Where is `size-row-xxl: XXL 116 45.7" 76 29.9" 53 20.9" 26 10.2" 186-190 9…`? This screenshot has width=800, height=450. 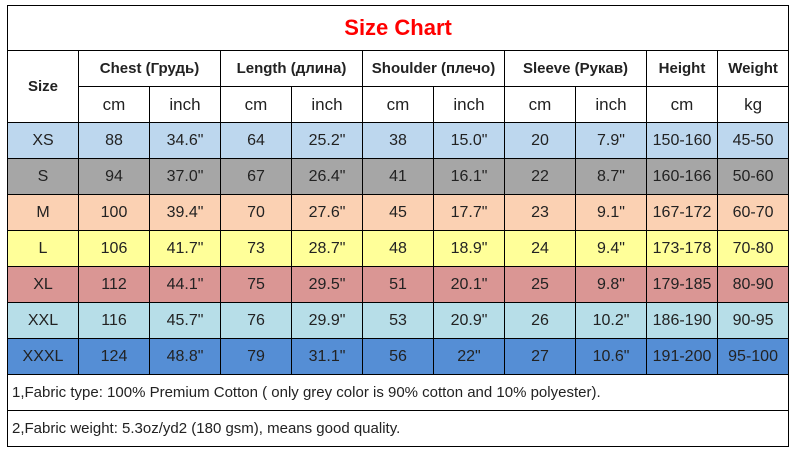 size-row-xxl: XXL 116 45.7" 76 29.9" 53 20.9" 26 10.2" 186-190 9… is located at coordinates (398, 320).